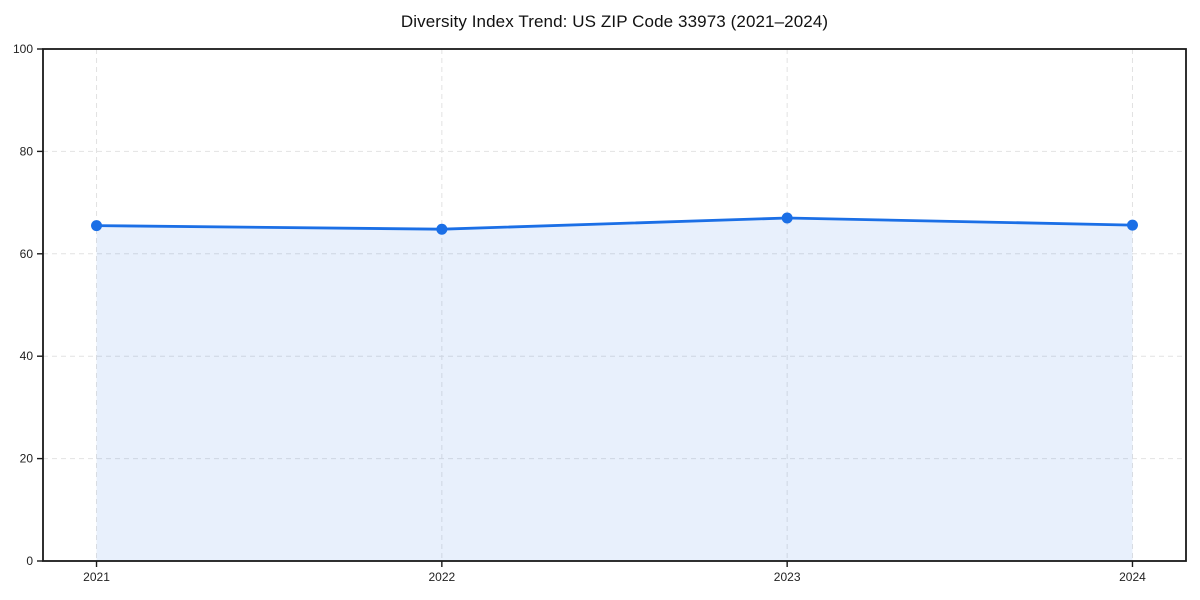 The height and width of the screenshot is (600, 1200). I want to click on x-axis-tick-label: 2024, so click(1132, 577).